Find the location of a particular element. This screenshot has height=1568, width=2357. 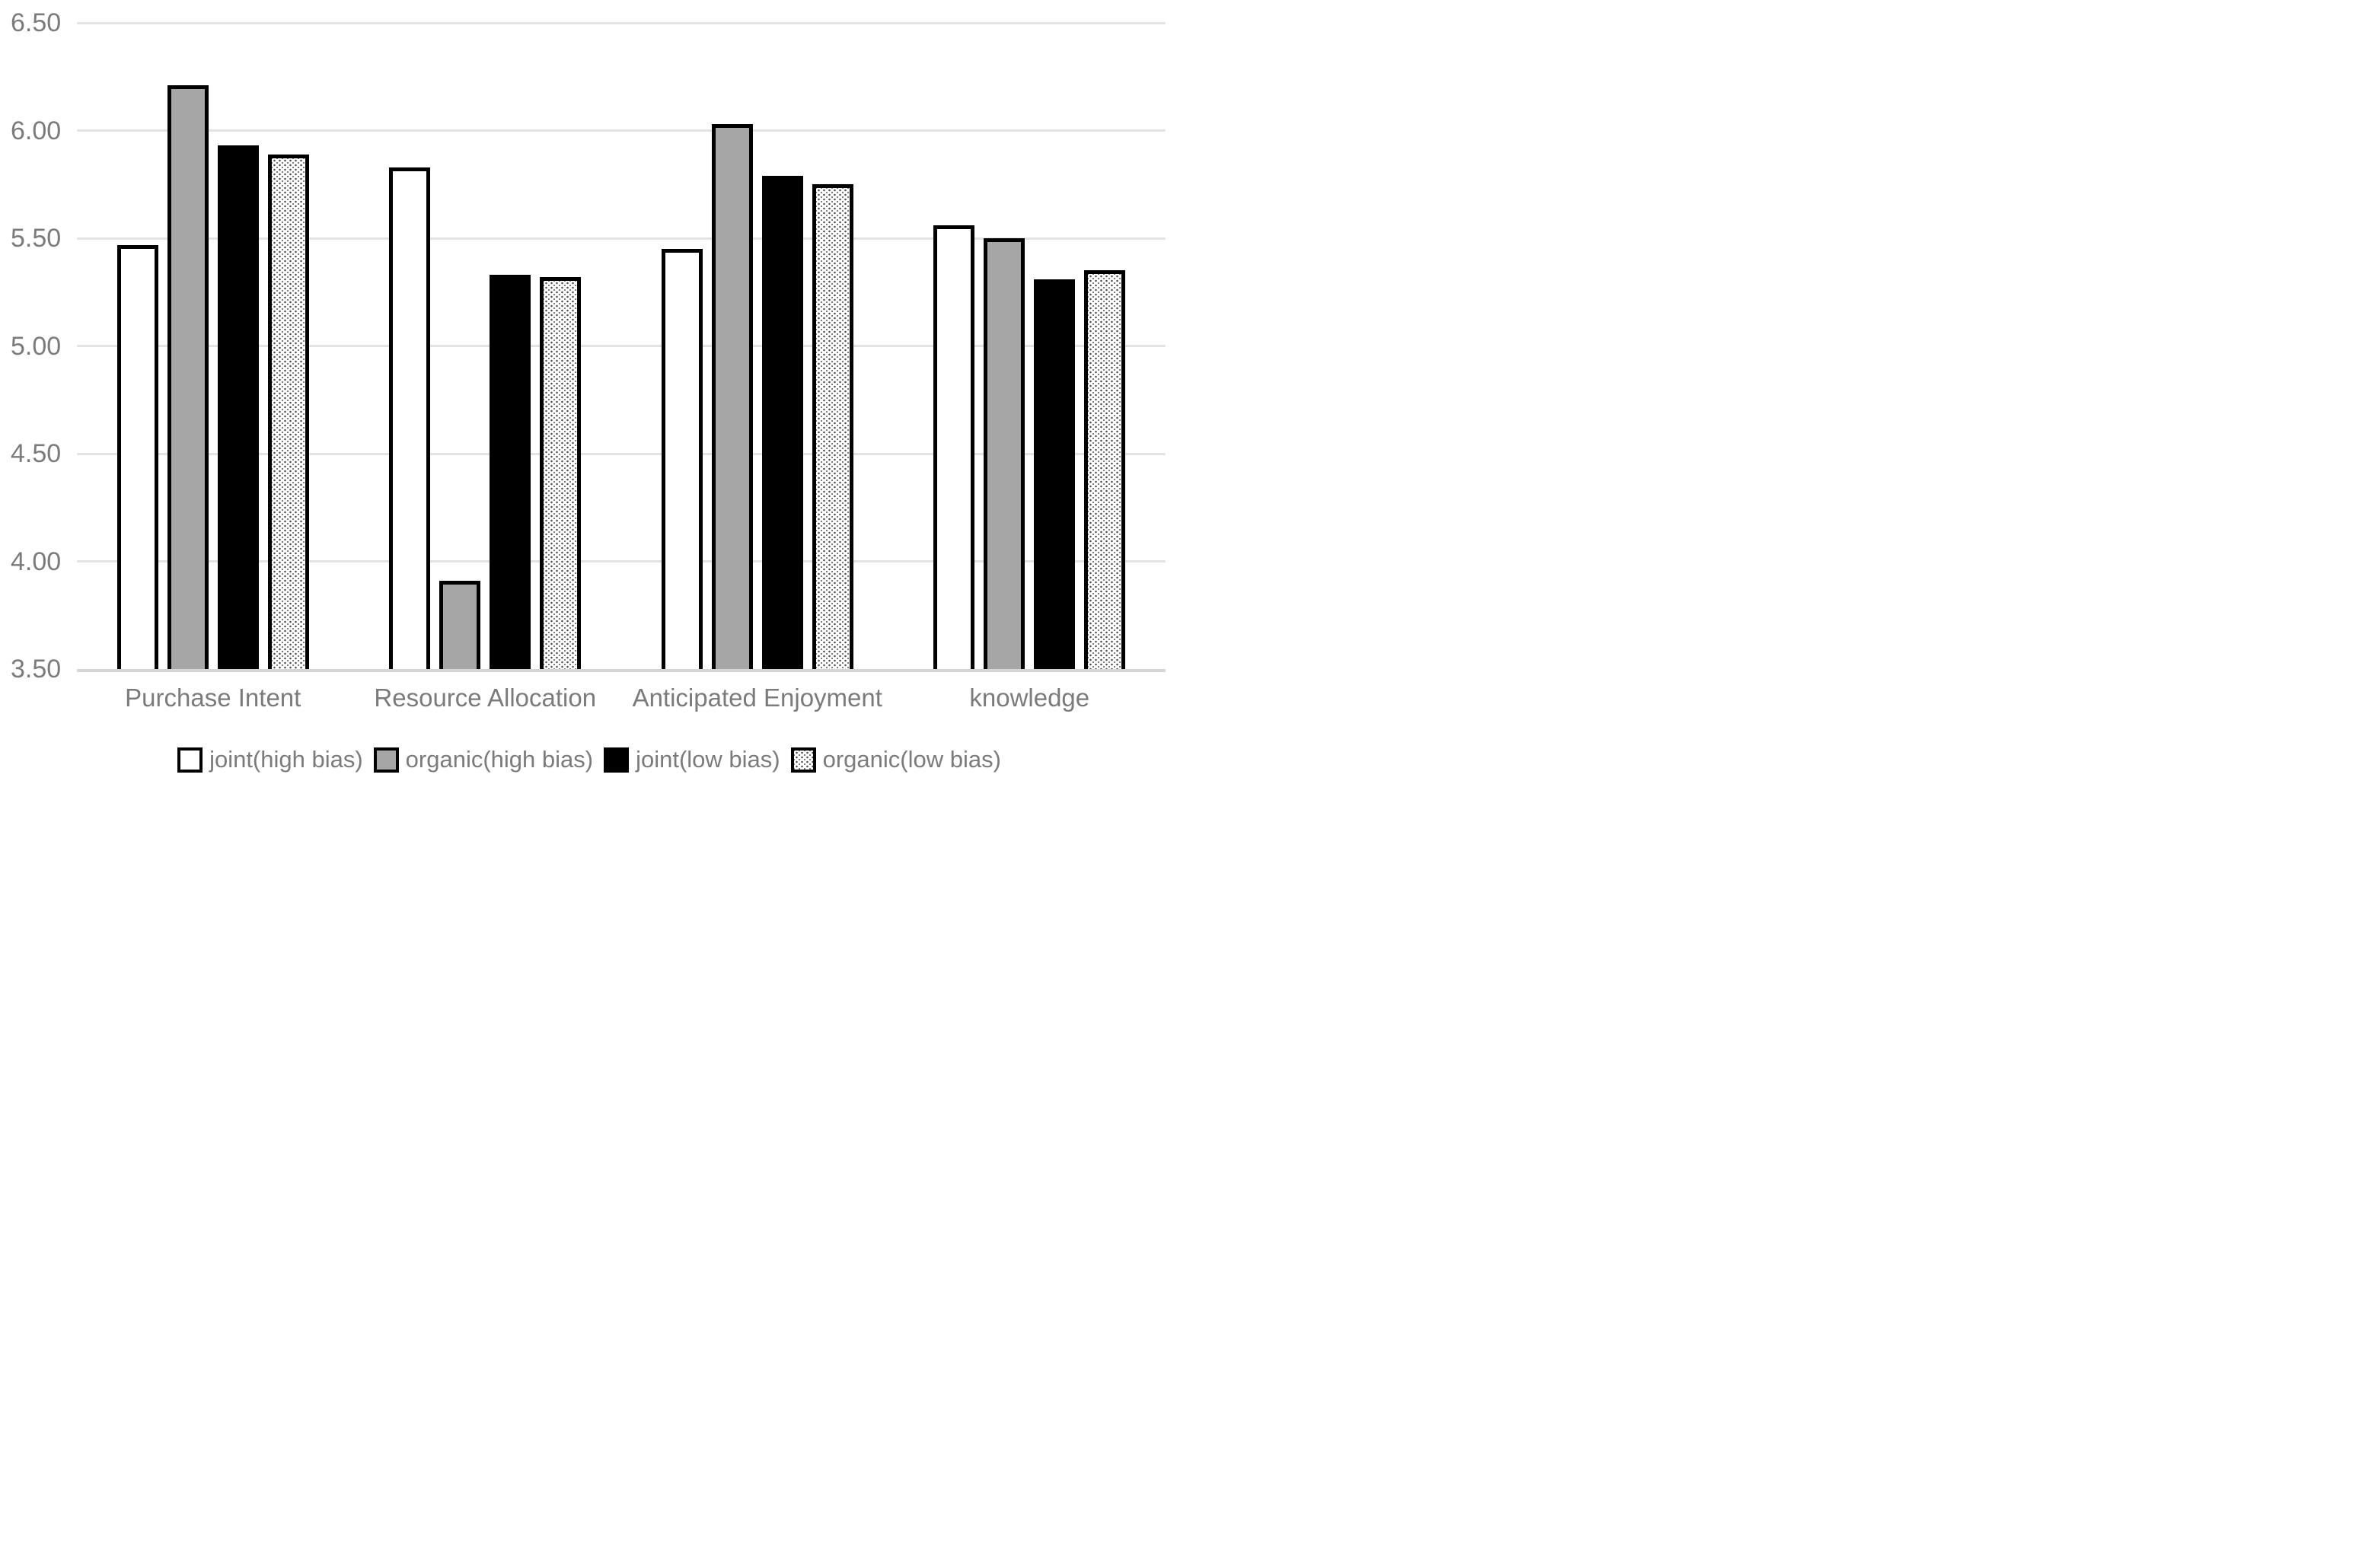

legend-item: organic(low bias) is located at coordinates (895, 759).